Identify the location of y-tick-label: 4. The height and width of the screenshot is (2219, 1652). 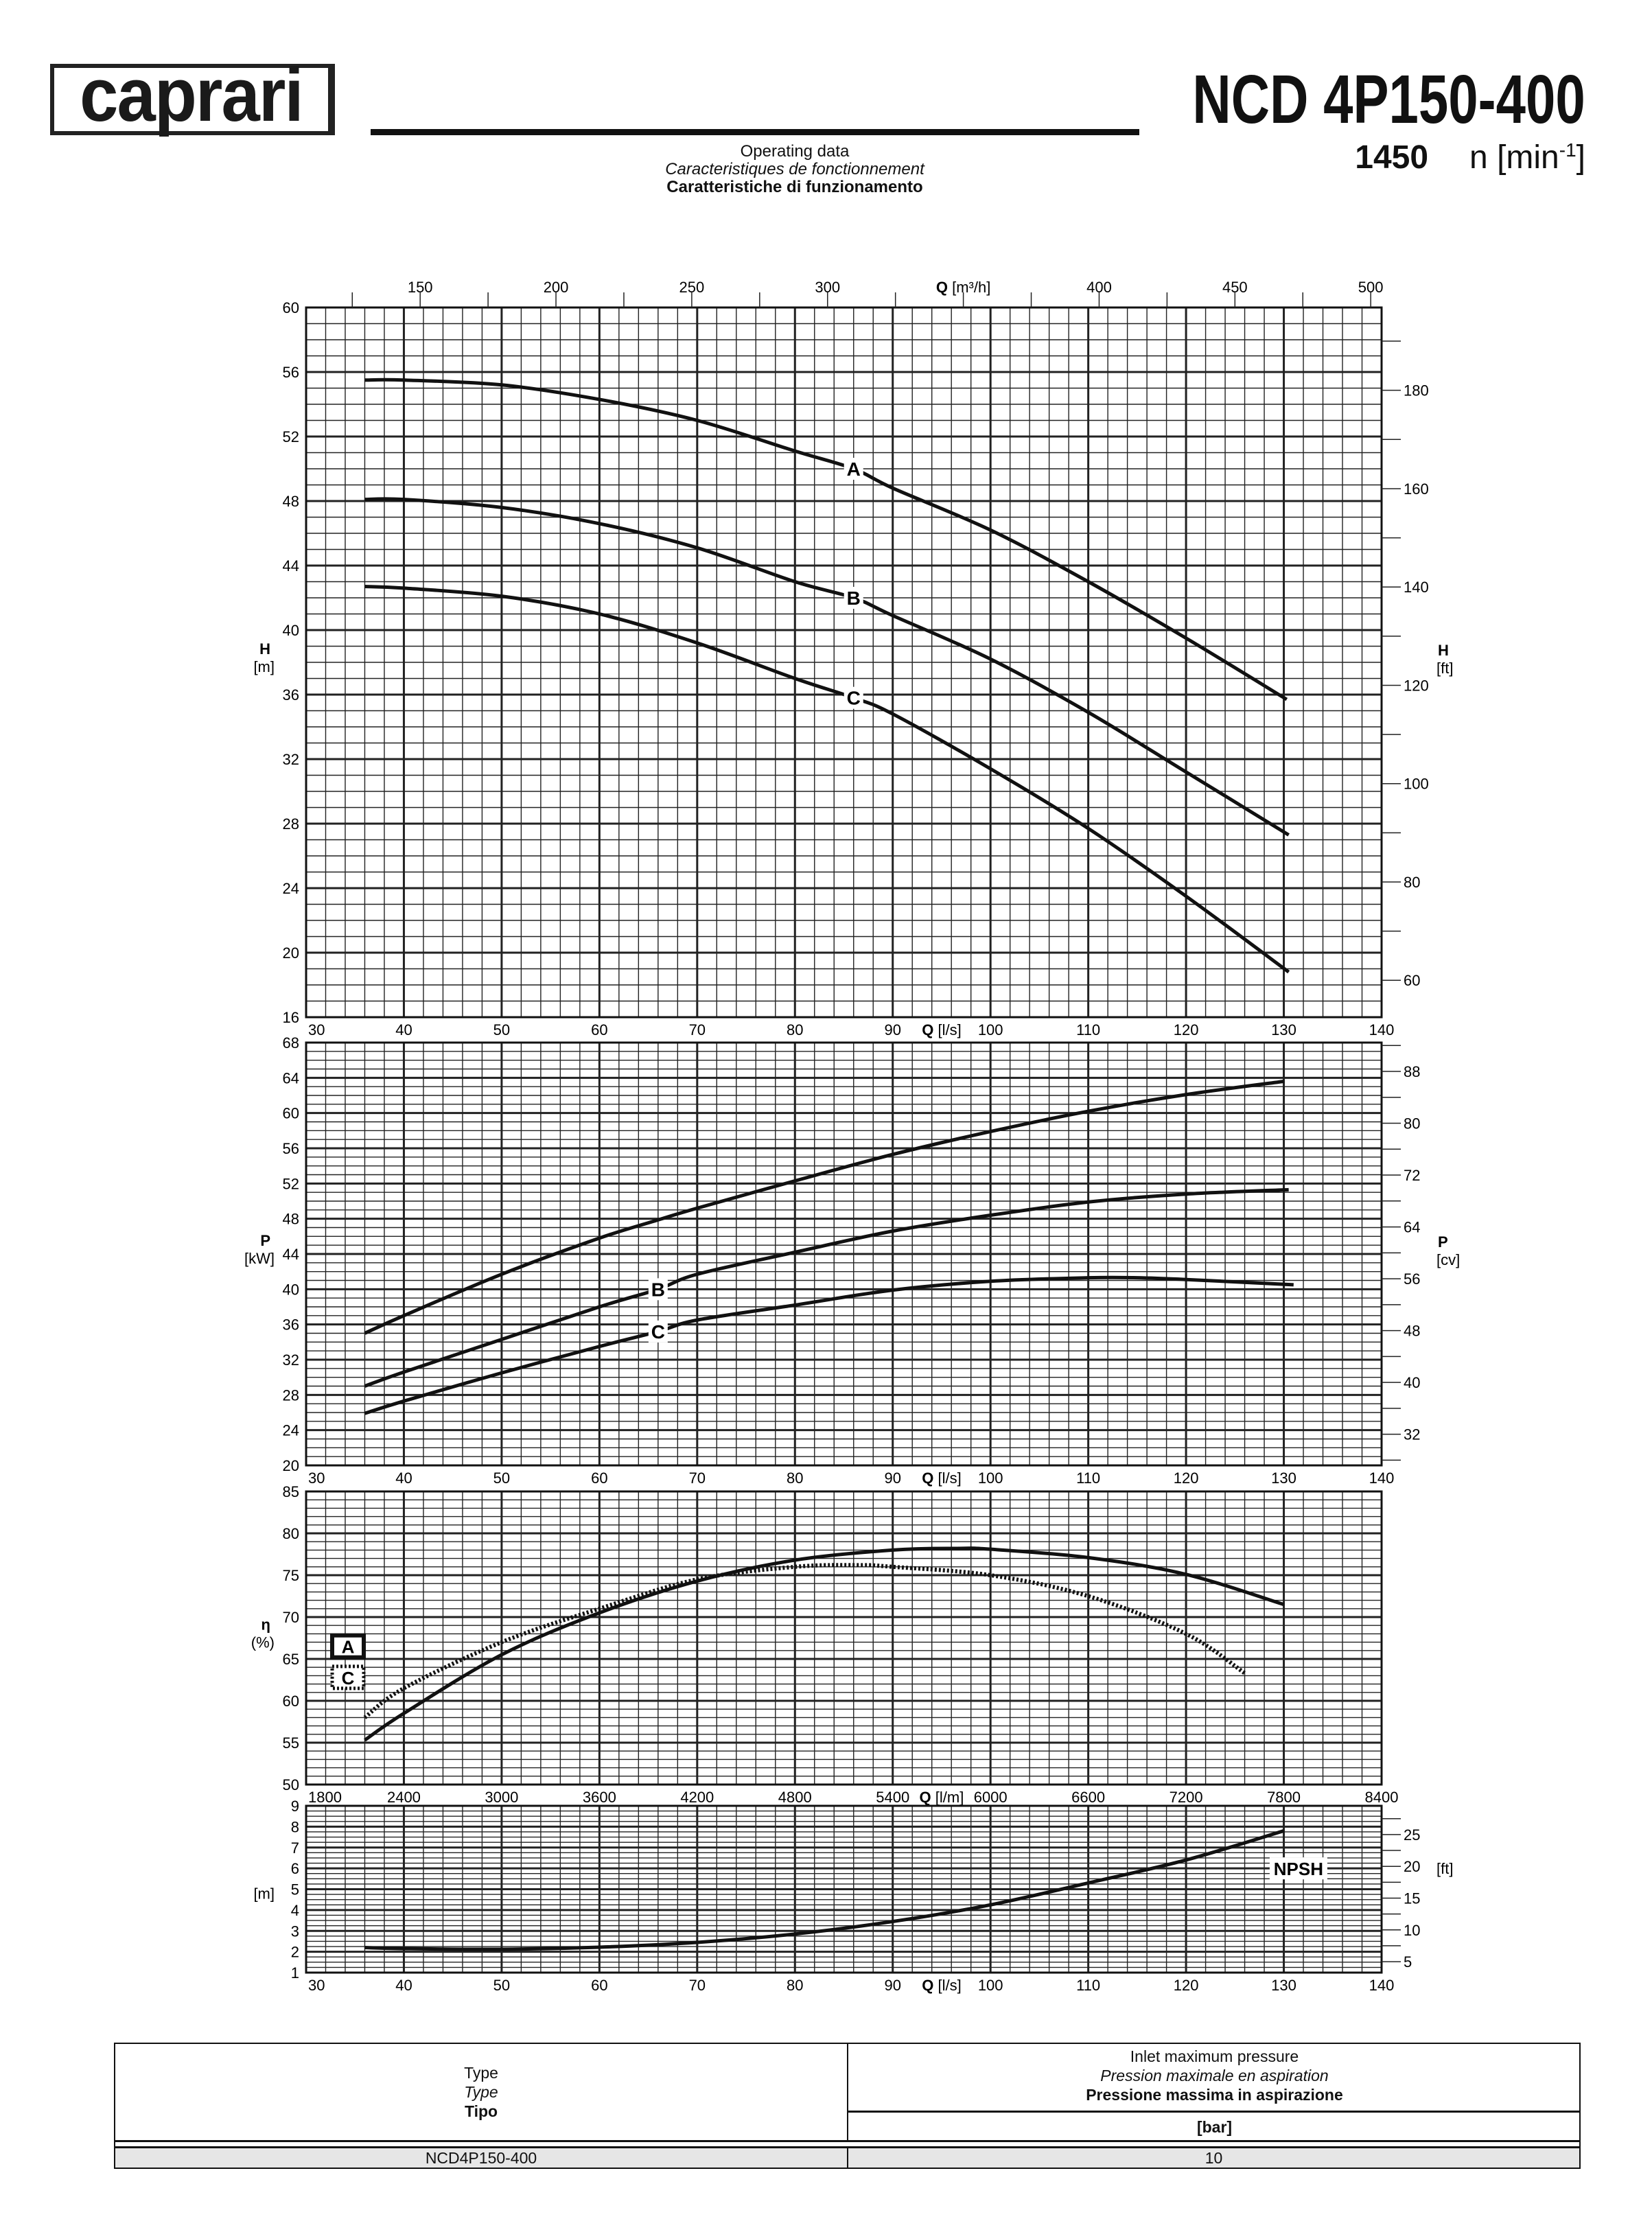
(295, 1910).